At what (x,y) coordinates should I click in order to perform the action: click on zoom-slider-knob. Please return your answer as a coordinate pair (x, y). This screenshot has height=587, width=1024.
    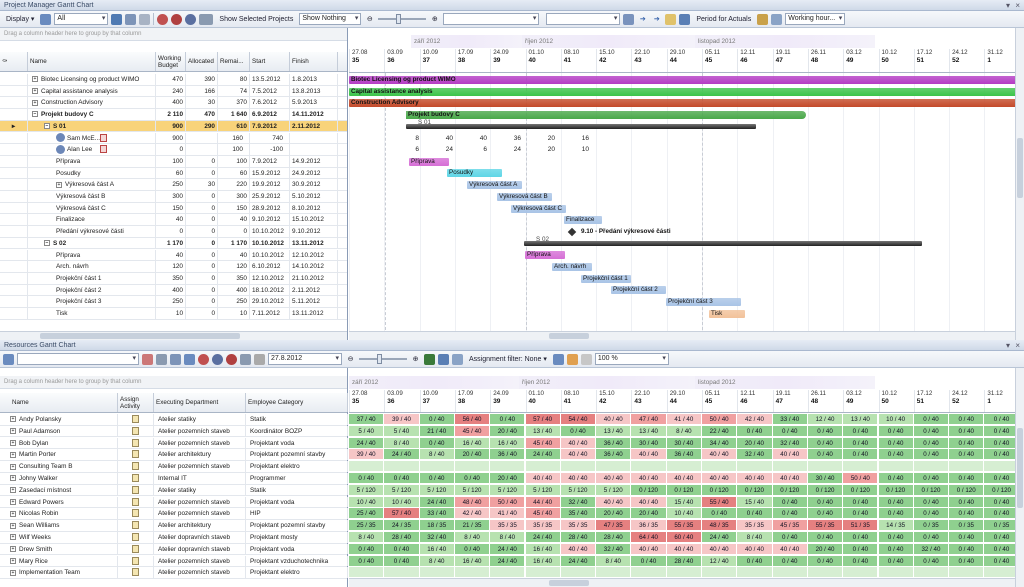
    Looking at the image, I should click on (379, 359).